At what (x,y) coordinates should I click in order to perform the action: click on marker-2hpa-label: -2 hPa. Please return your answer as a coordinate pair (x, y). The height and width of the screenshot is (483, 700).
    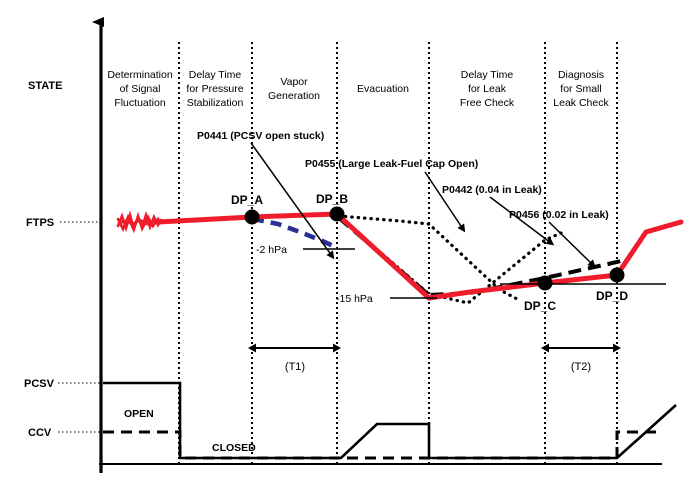
    Looking at the image, I should click on (271, 250).